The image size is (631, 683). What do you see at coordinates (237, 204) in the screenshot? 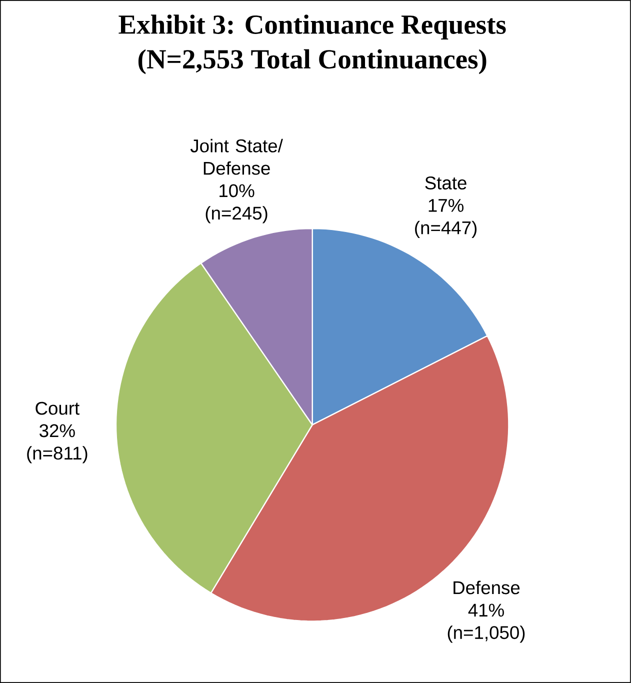
I see `data-label: 10% (n=245)` at bounding box center [237, 204].